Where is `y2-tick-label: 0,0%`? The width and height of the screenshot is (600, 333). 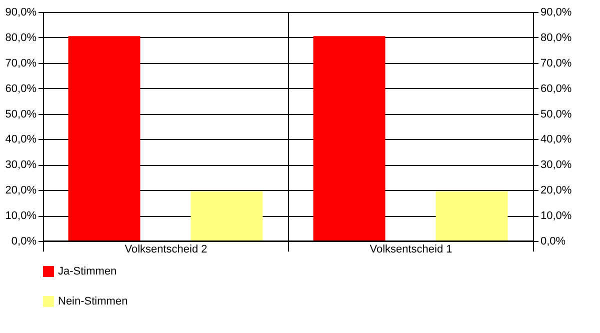 y2-tick-label: 0,0% is located at coordinates (553, 242).